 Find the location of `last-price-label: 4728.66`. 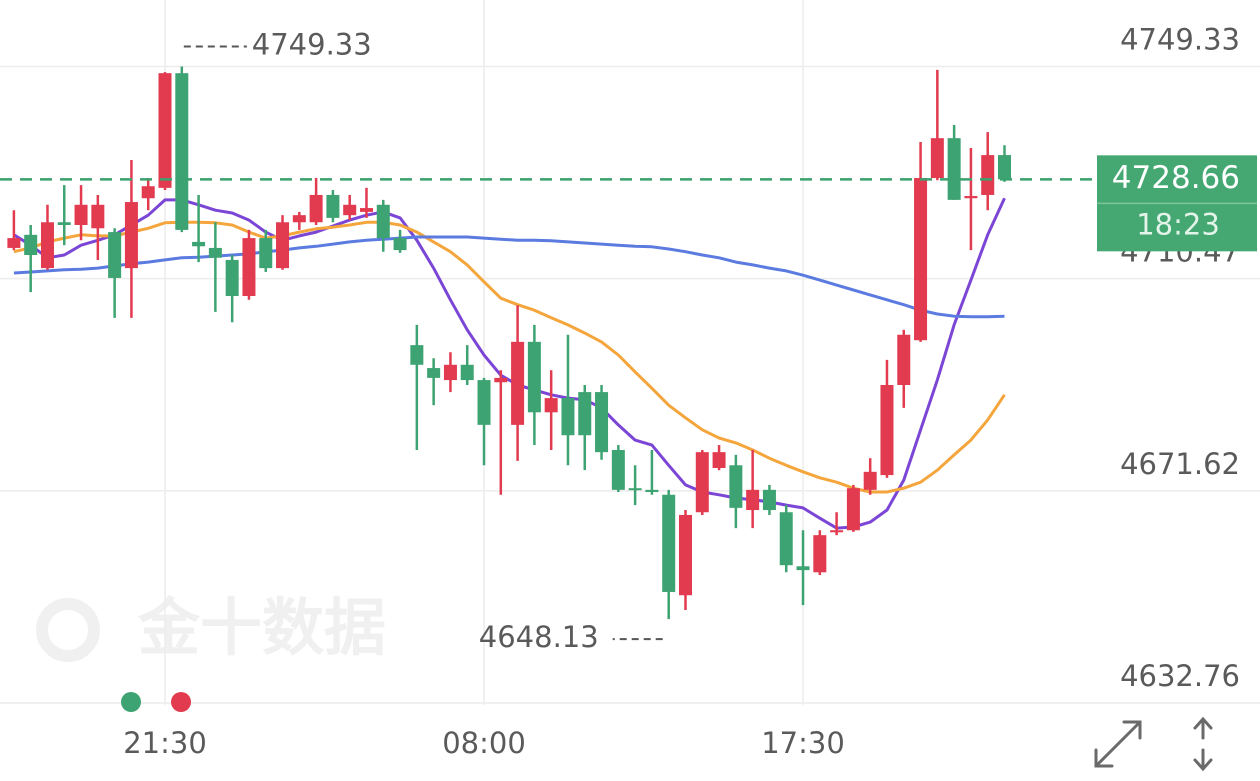

last-price-label: 4728.66 is located at coordinates (1176, 178).